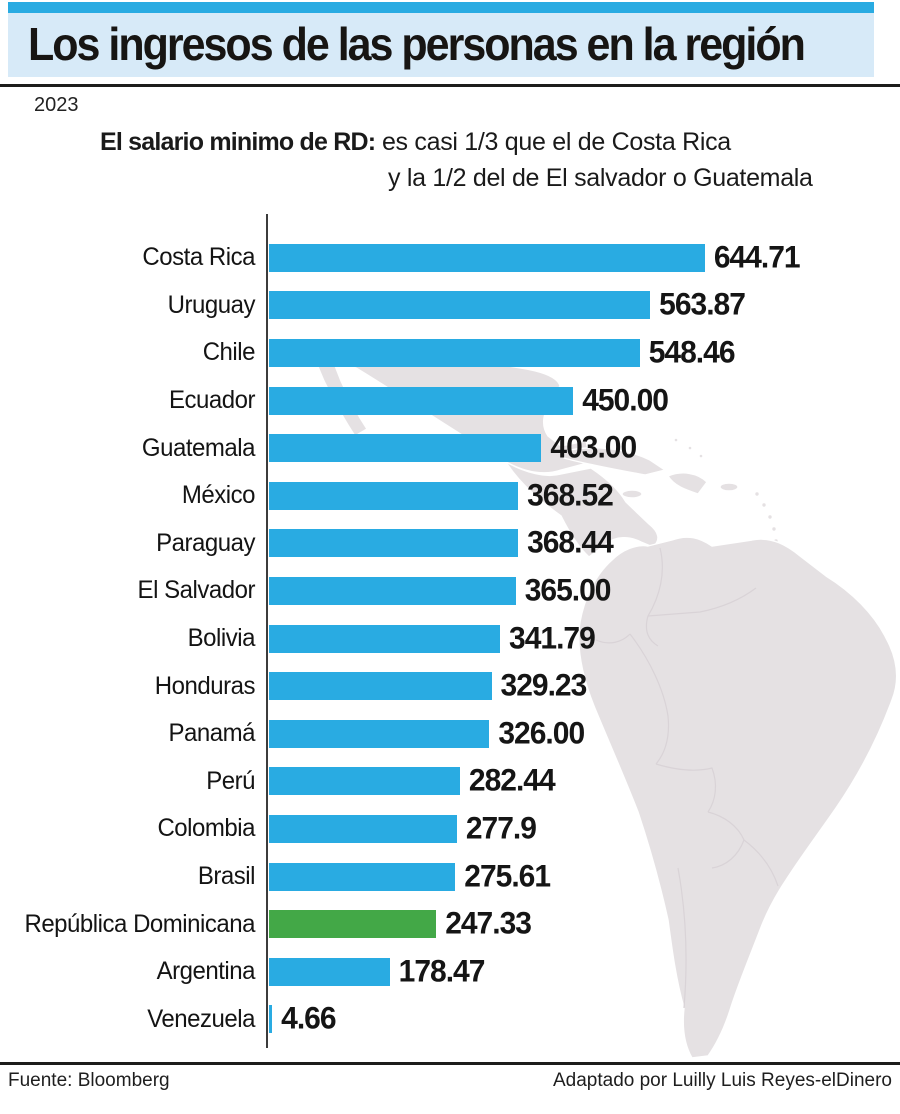 This screenshot has width=900, height=1114. What do you see at coordinates (205, 685) in the screenshot?
I see `country-label: Honduras` at bounding box center [205, 685].